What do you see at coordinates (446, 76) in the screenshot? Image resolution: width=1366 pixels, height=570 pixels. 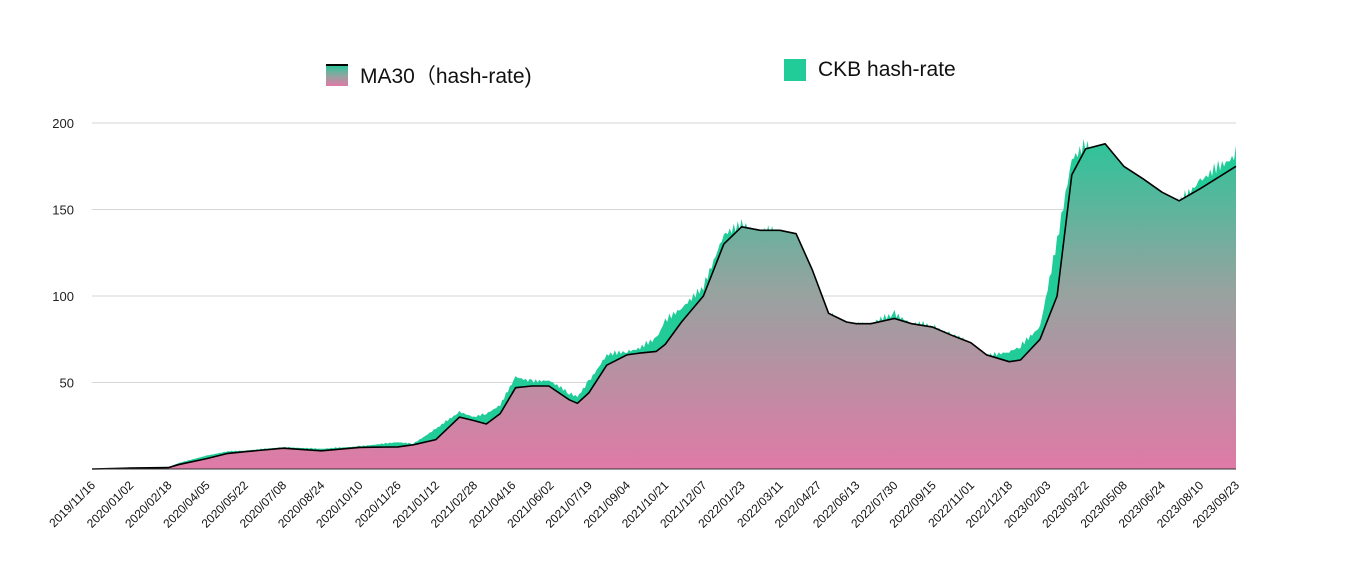 I see `legend-label-ma30: MA30（hash-rate)` at bounding box center [446, 76].